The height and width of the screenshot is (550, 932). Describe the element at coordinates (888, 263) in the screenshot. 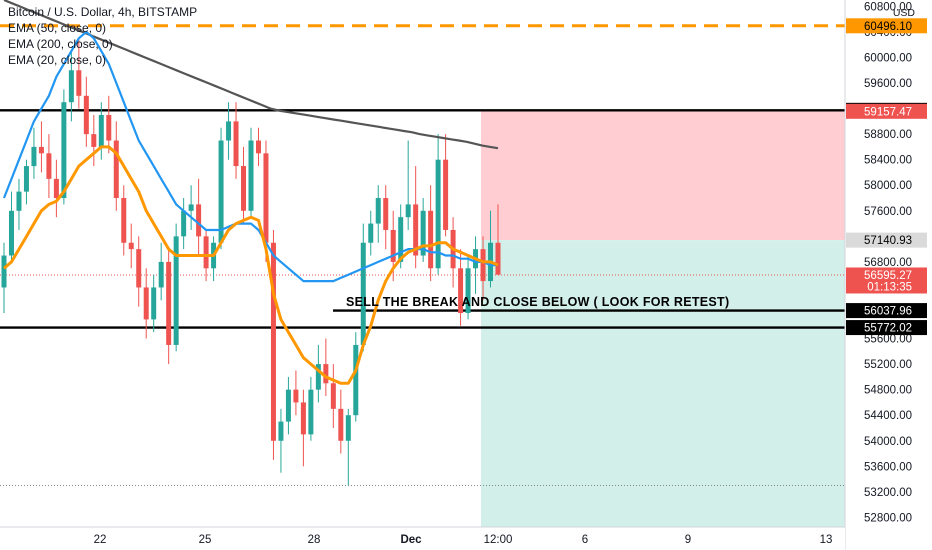

I see `price-tick-label: 56800.00` at that location.